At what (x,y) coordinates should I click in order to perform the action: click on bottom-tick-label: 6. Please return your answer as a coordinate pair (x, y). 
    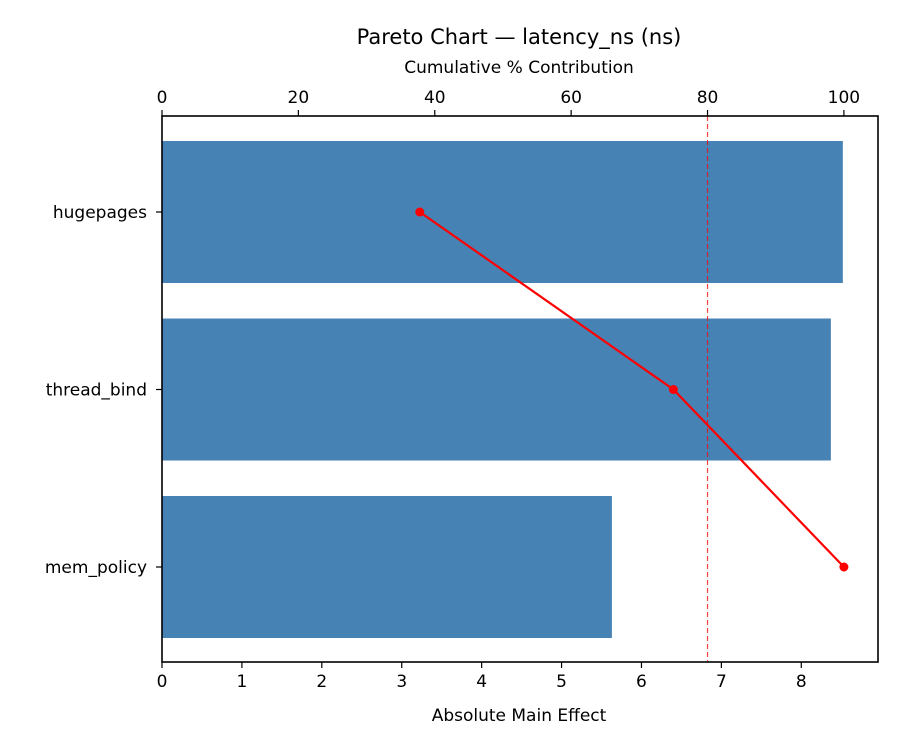
    Looking at the image, I should click on (641, 682).